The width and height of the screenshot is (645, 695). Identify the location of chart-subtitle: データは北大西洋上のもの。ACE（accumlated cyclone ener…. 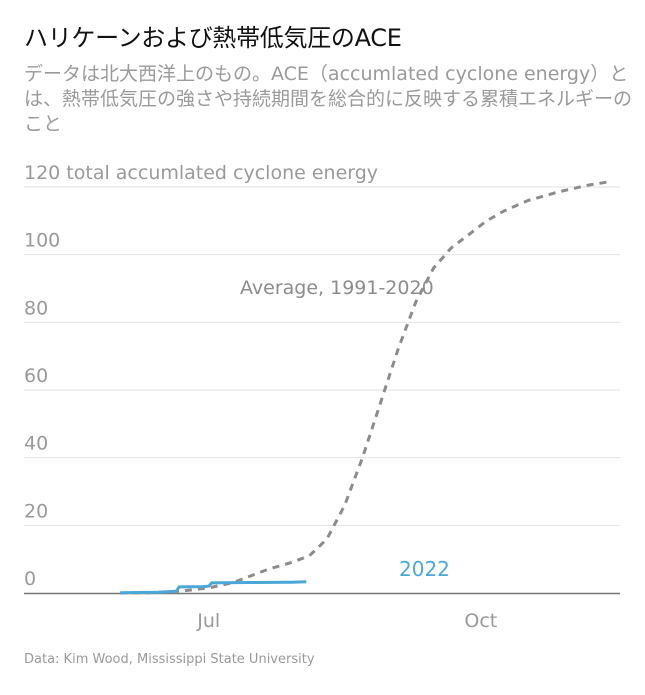
(328, 99).